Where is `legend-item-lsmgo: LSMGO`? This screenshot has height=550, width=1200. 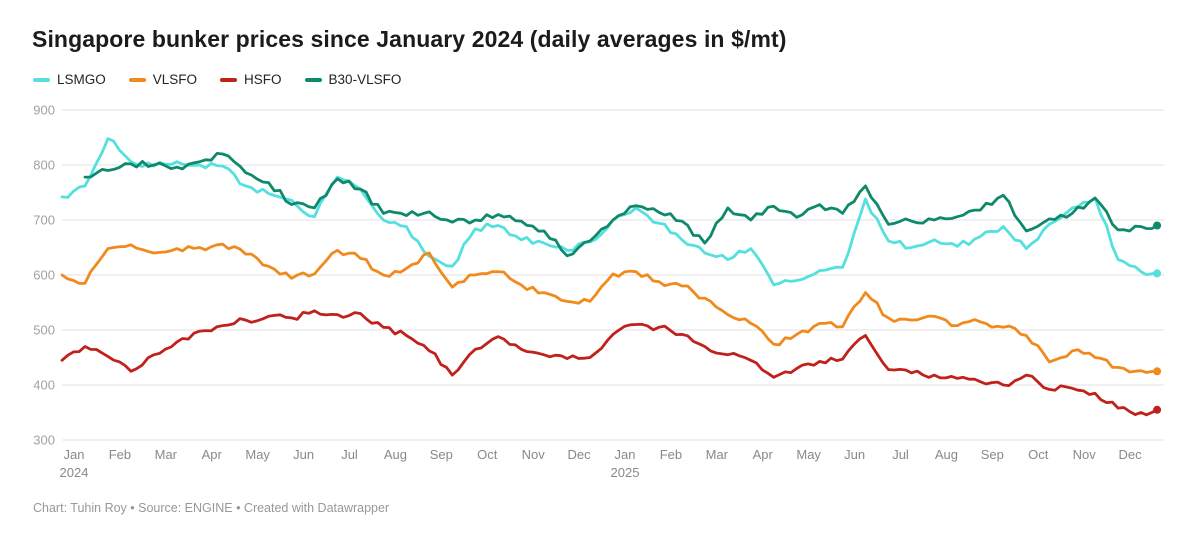 legend-item-lsmgo: LSMGO is located at coordinates (69, 79).